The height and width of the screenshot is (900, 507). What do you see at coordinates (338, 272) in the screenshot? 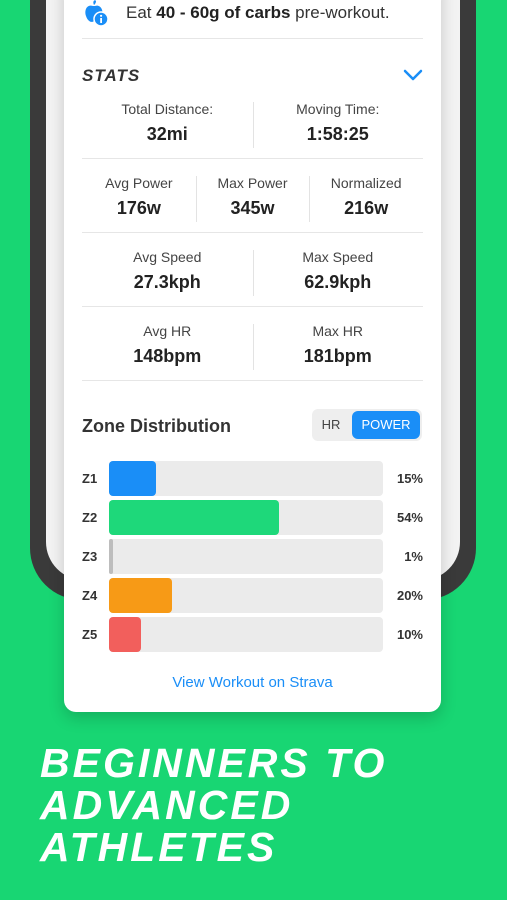
I see `stat-max-speed: Max Speed 62.9kph` at bounding box center [338, 272].